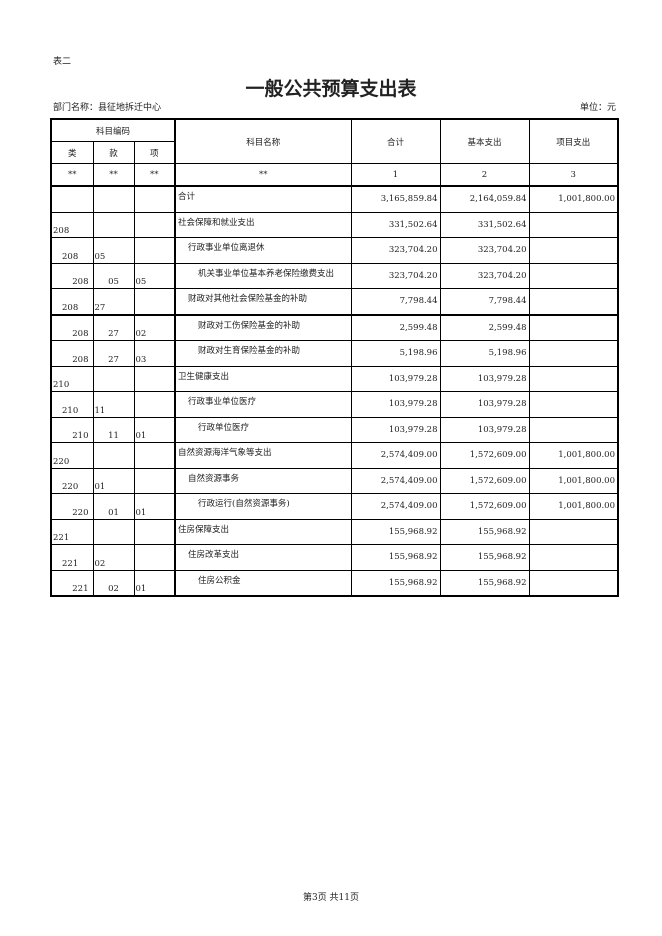  I want to click on item-name: 财政对生育保险基金的补助, so click(263, 353).